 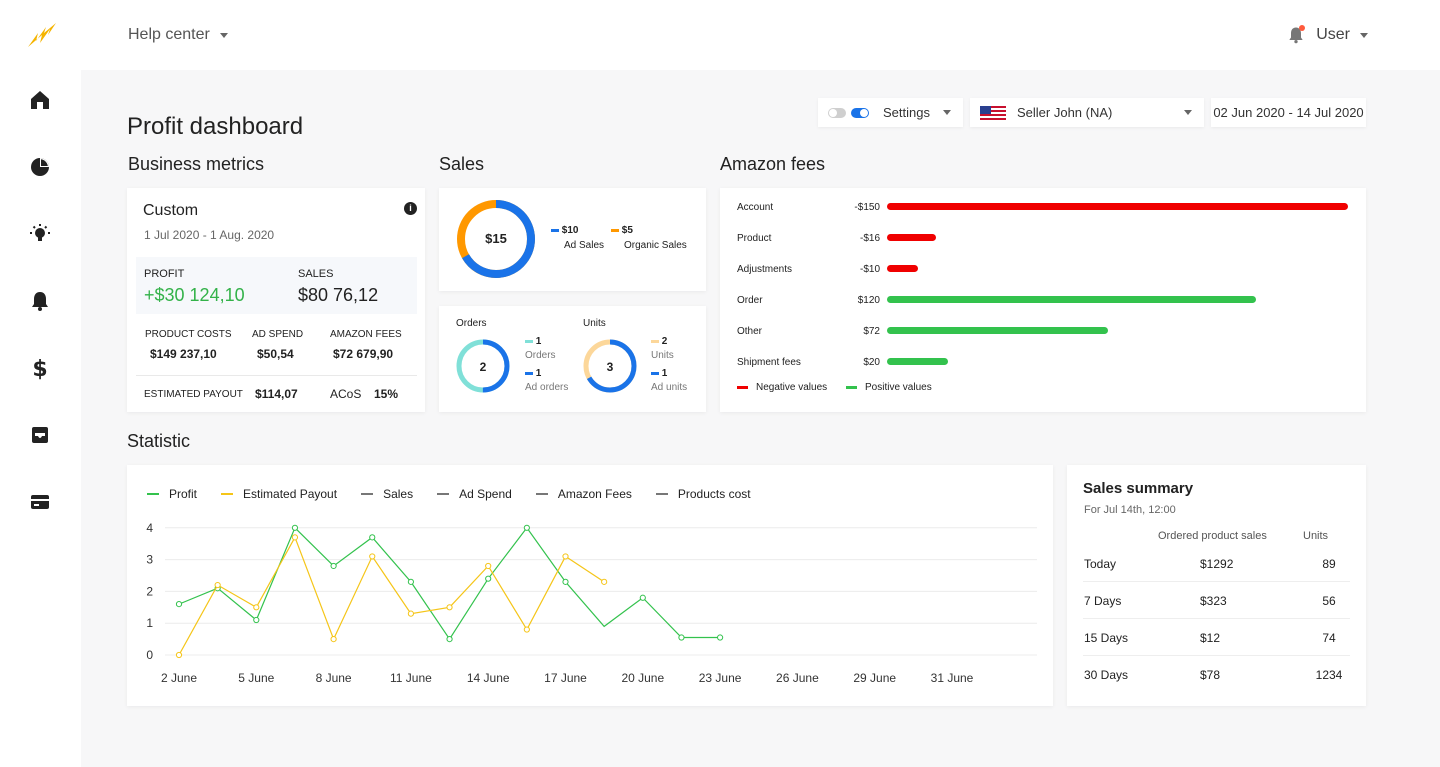 What do you see at coordinates (40, 167) in the screenshot?
I see `pie-chart-icon` at bounding box center [40, 167].